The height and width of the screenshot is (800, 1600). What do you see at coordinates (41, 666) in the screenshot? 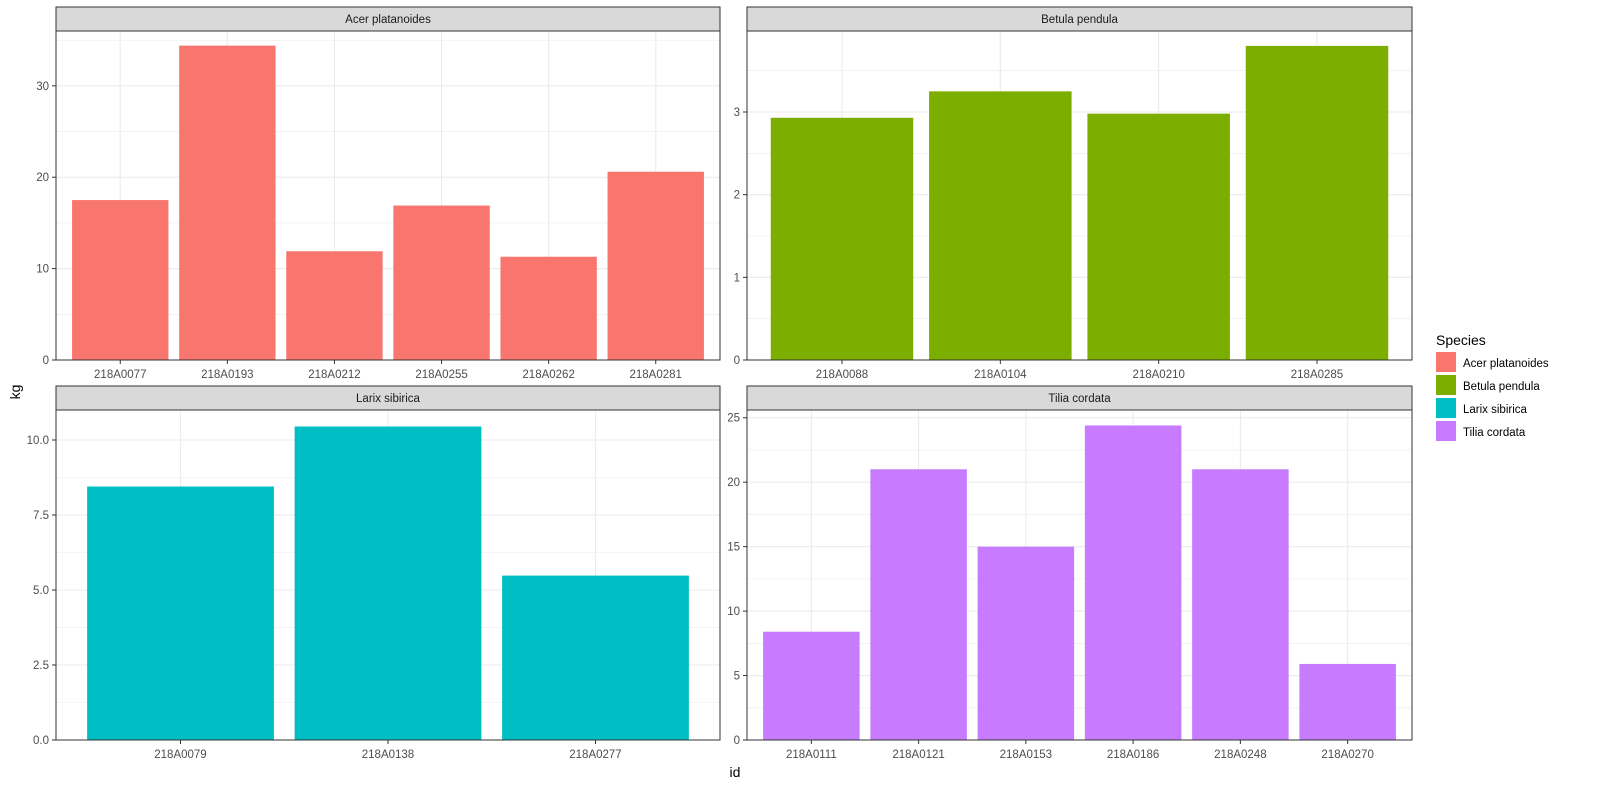
I see `y-tick-label: 2.5` at bounding box center [41, 666].